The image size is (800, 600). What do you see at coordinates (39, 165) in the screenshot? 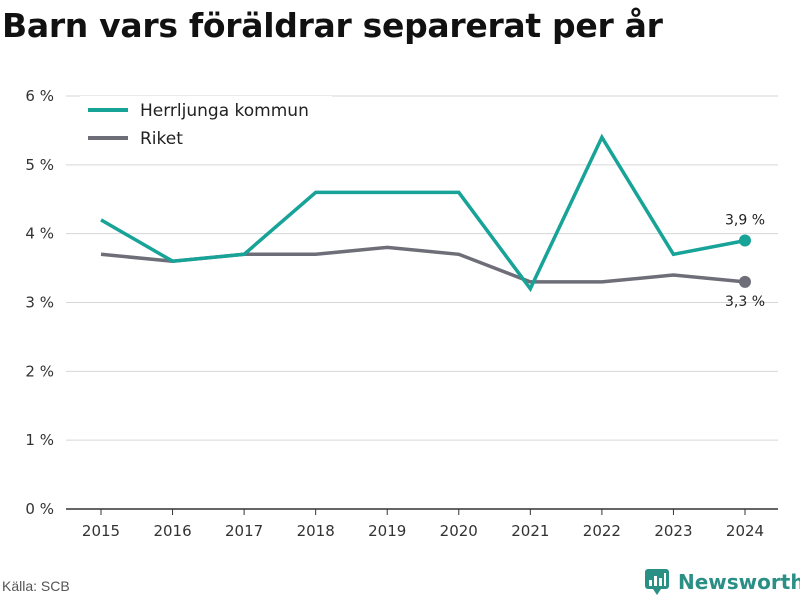
I see `y-tick-label: 5 %` at bounding box center [39, 165].